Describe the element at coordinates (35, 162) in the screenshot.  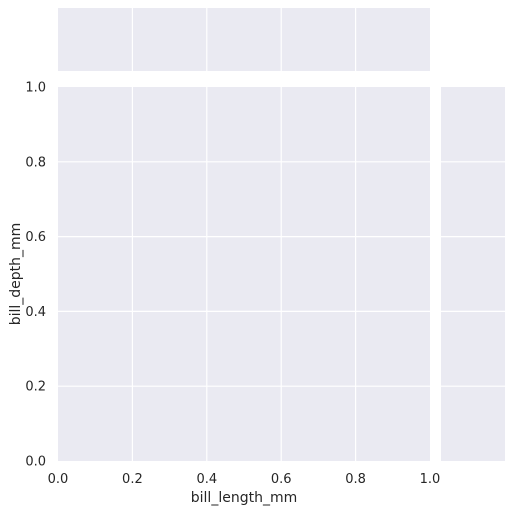
I see `y-tick-label: 0.8` at that location.